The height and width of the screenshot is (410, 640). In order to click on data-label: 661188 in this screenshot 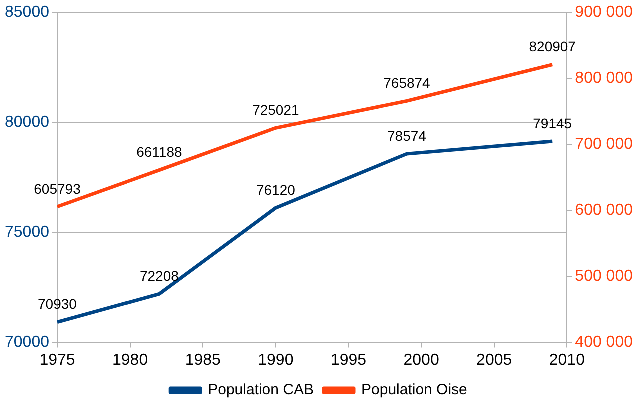, I will do `click(159, 152)`.